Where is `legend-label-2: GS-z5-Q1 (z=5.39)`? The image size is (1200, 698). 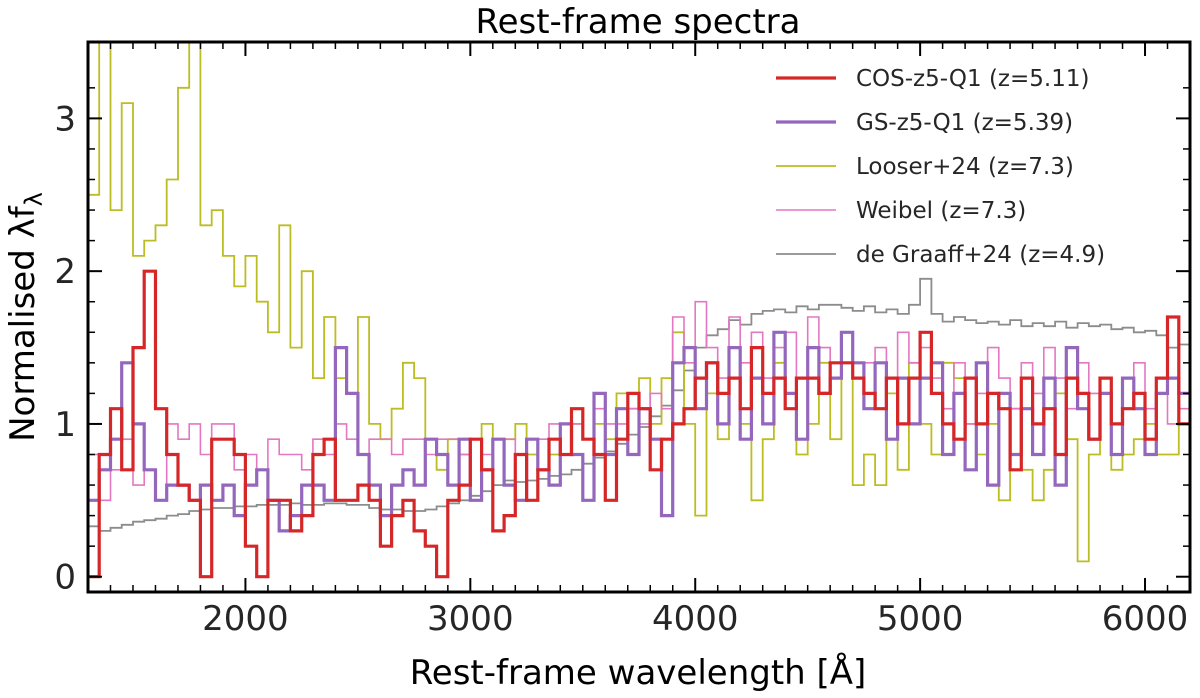
legend-label-2: GS-z5-Q1 (z=5.39) is located at coordinates (964, 123).